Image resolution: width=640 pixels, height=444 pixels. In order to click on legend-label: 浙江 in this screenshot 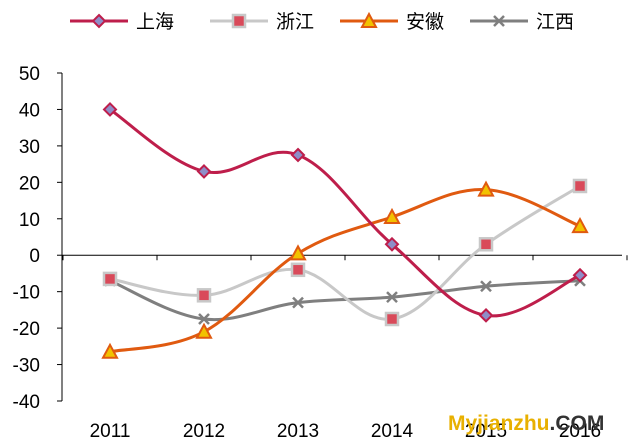, I will do `click(295, 22)`.